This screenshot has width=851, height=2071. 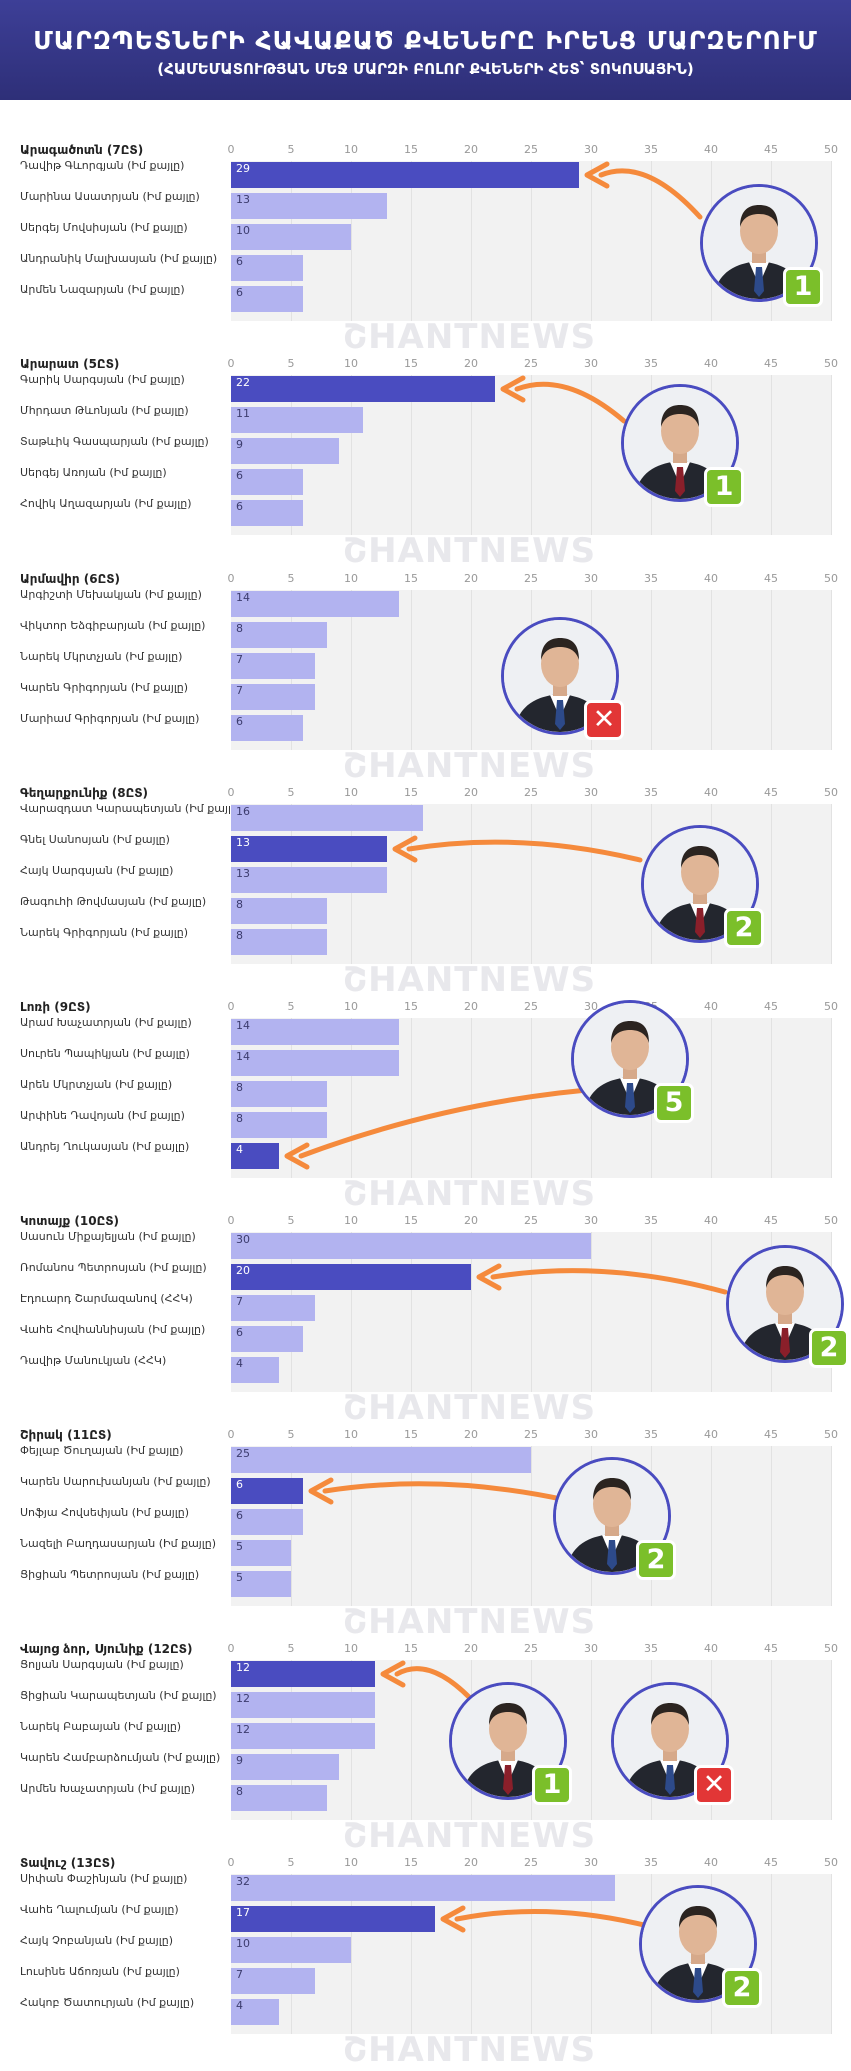 What do you see at coordinates (105, 1053) in the screenshot?
I see `category-label: Սուրեն Պապիկյան (Իմ քայլը)` at bounding box center [105, 1053].